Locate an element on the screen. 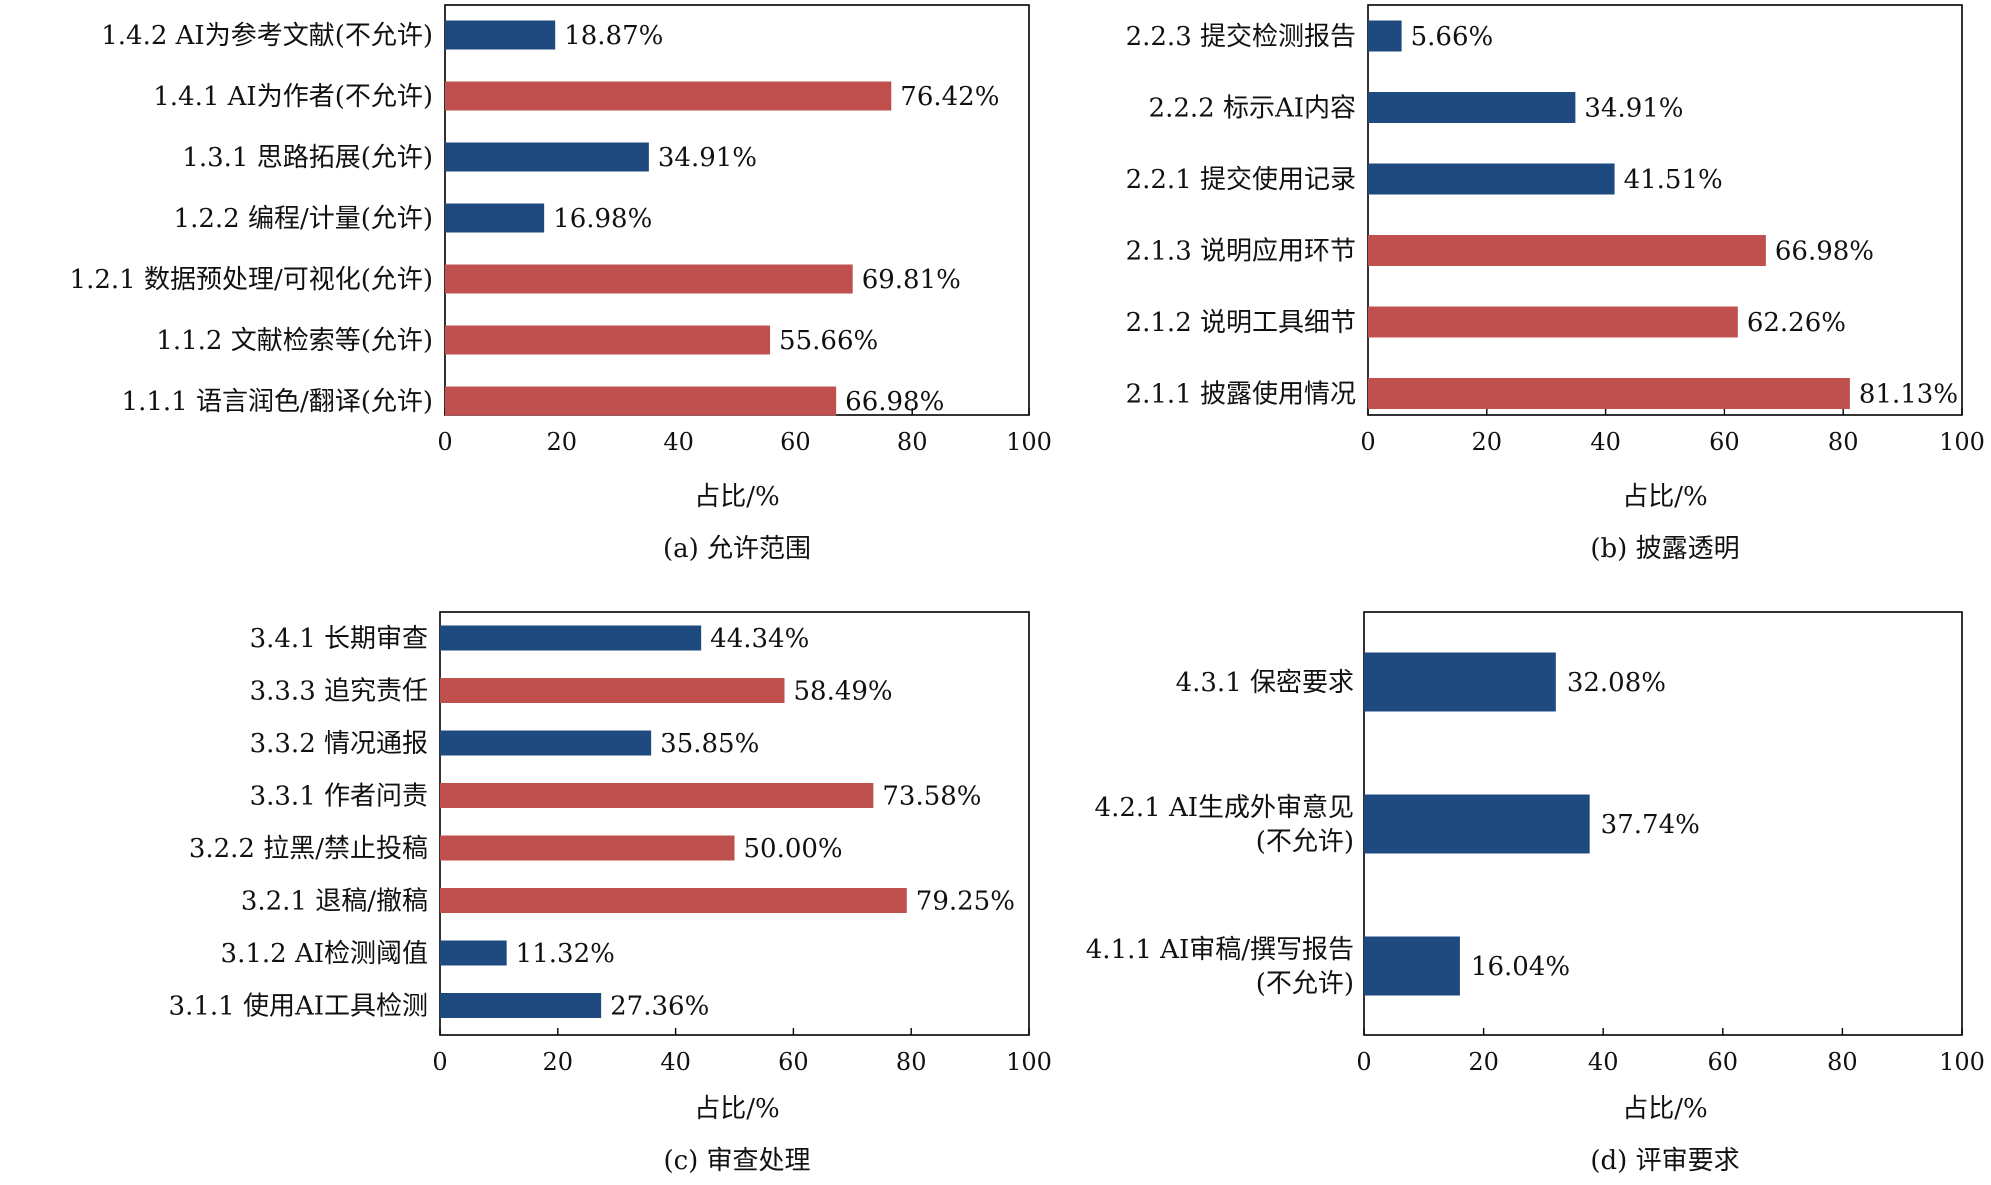  data-label: 58.49% is located at coordinates (843, 692).